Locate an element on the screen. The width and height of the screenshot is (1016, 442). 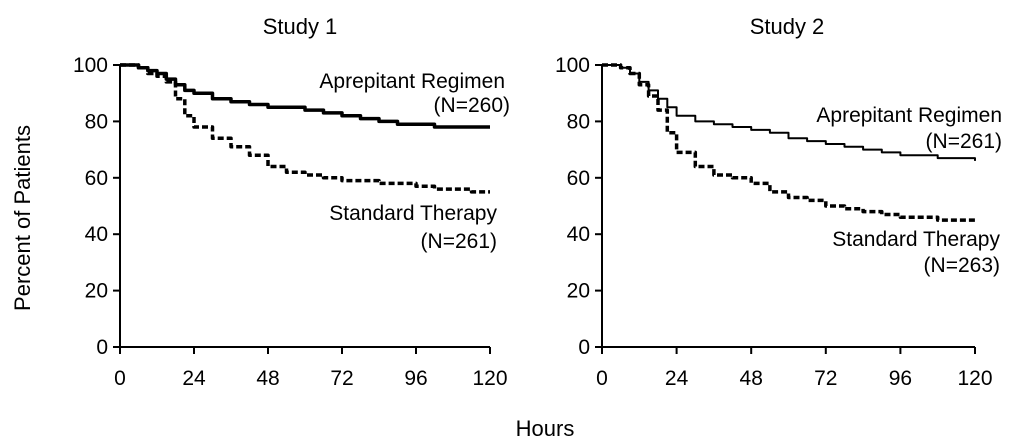
series-n-aprepitant: (N=260) is located at coordinates (472, 105).